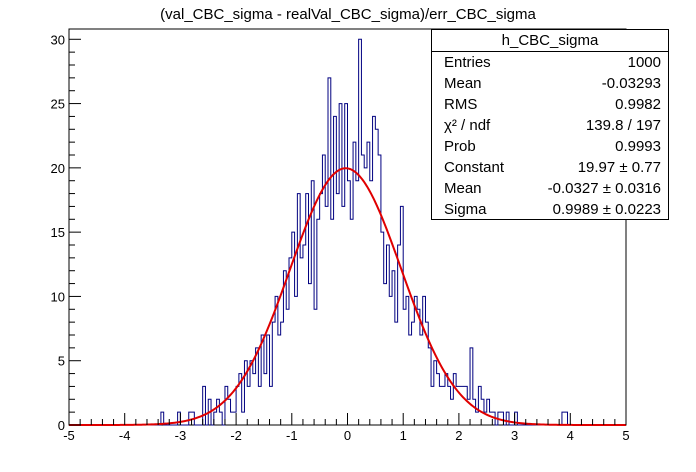  Describe the element at coordinates (619, 167) in the screenshot. I see `stats-value: 19.97 ± 0.77` at that location.